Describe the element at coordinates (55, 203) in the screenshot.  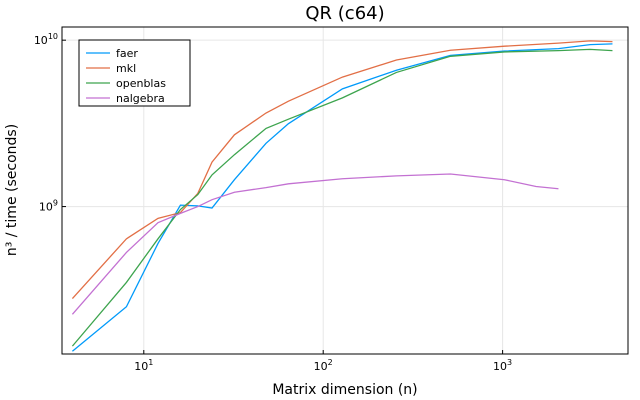
I see `y-tick-exponent: 9` at that location.